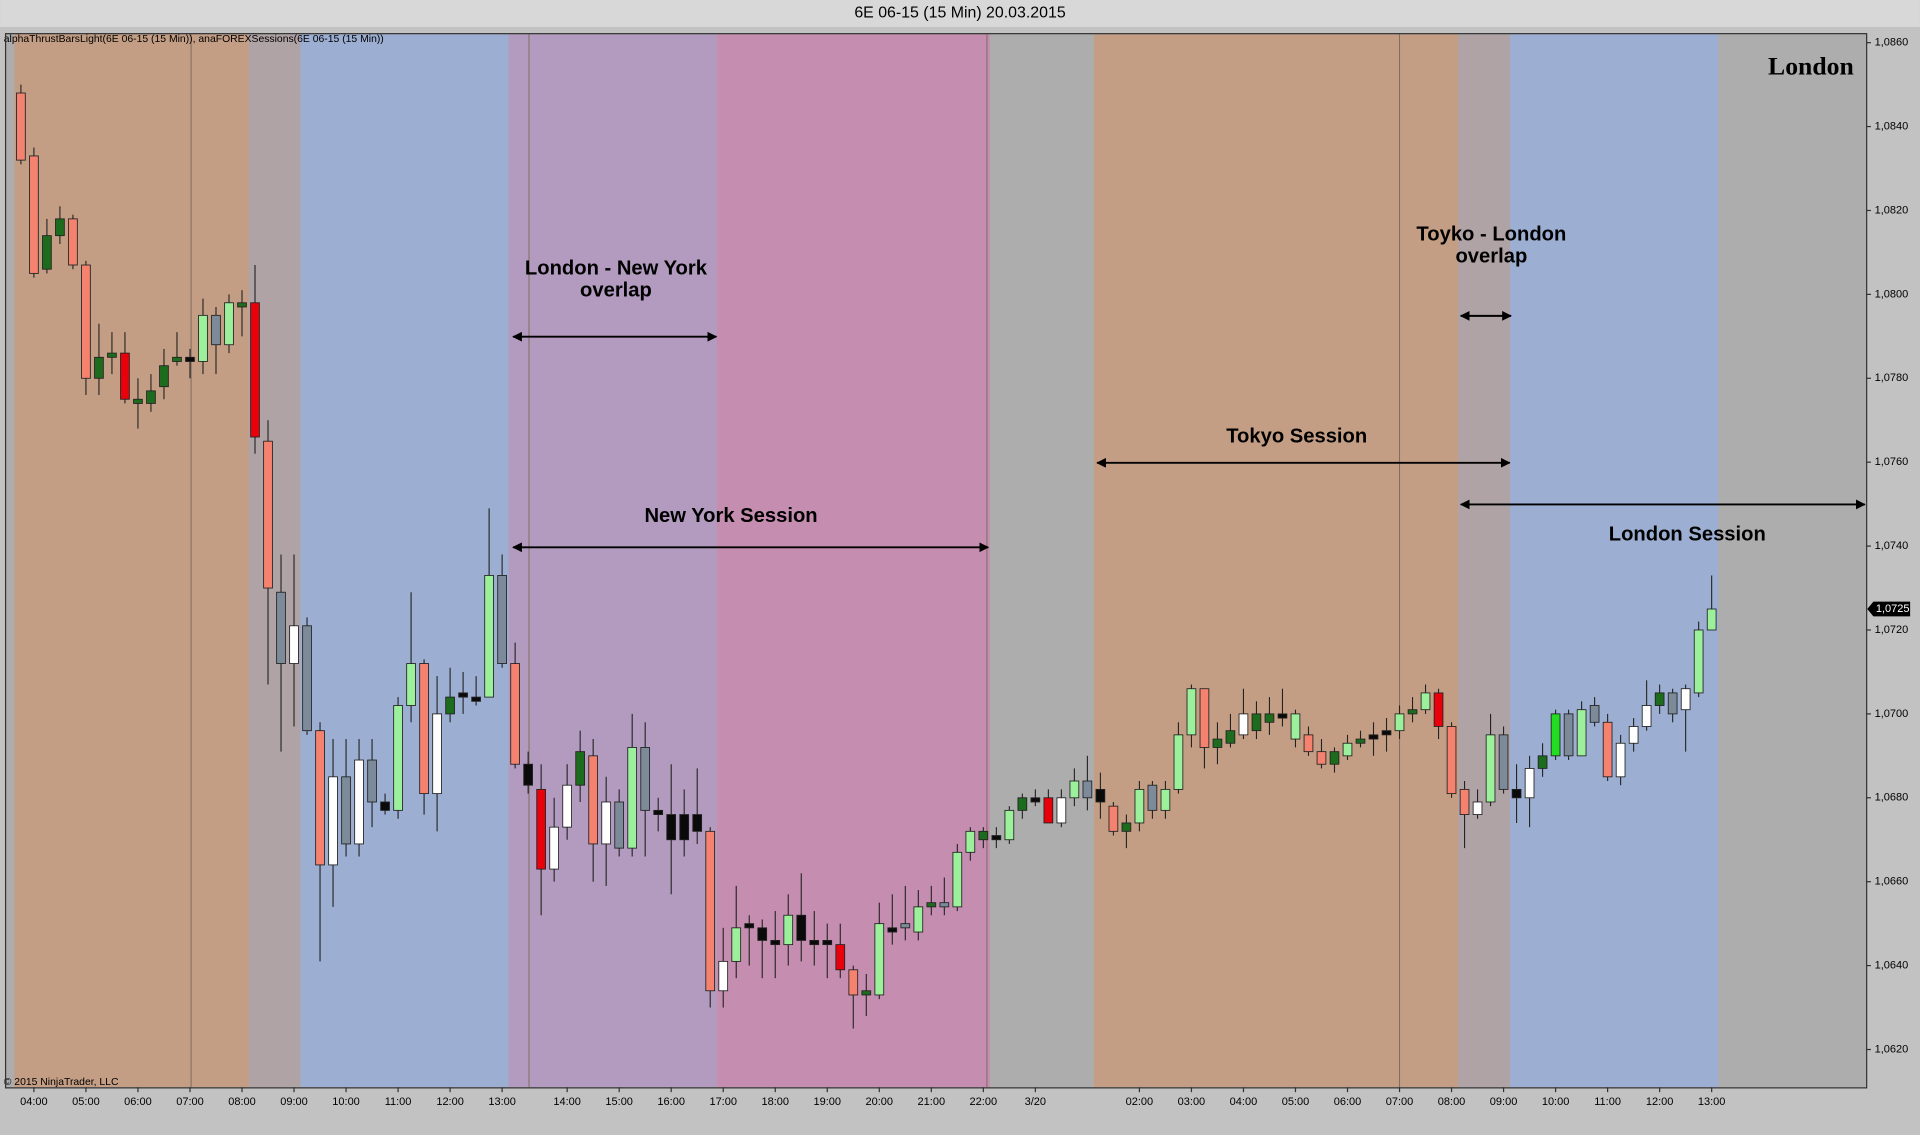 The image size is (1920, 1135). I want to click on session-name: London, so click(1811, 65).